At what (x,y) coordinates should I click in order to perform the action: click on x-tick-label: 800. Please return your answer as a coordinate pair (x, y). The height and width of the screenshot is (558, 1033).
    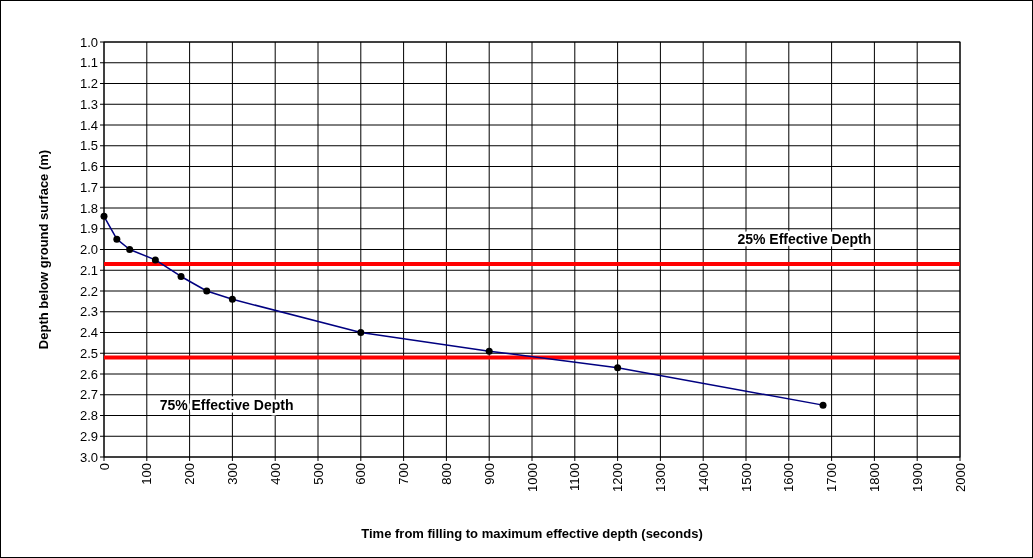
    Looking at the image, I should click on (446, 474).